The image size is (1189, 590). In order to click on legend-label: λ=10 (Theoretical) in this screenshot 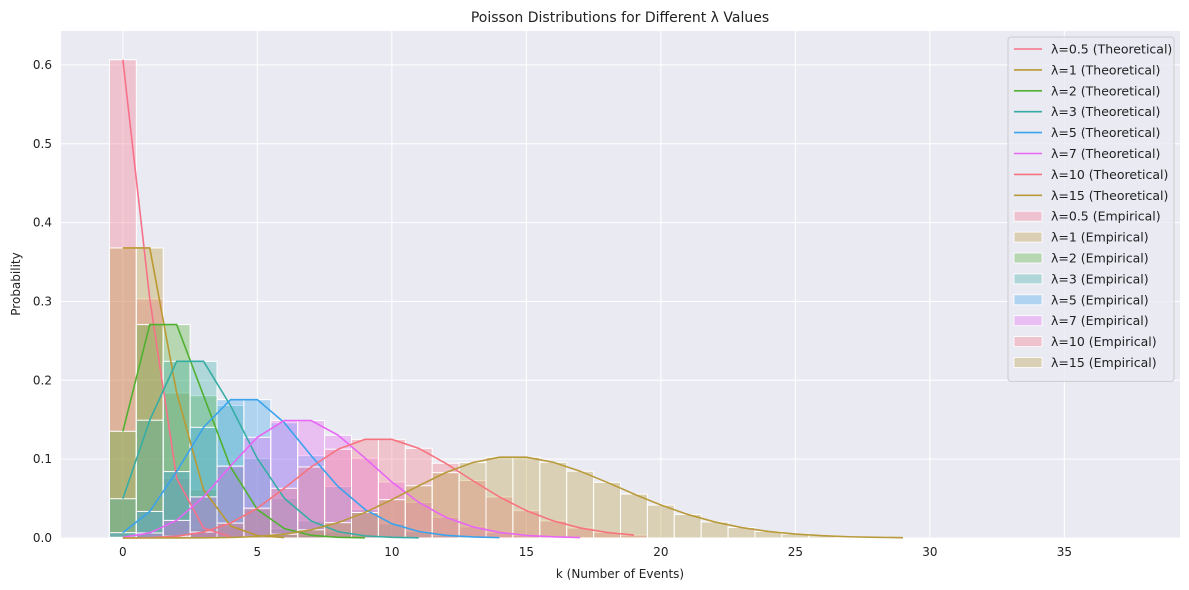, I will do `click(1109, 174)`.